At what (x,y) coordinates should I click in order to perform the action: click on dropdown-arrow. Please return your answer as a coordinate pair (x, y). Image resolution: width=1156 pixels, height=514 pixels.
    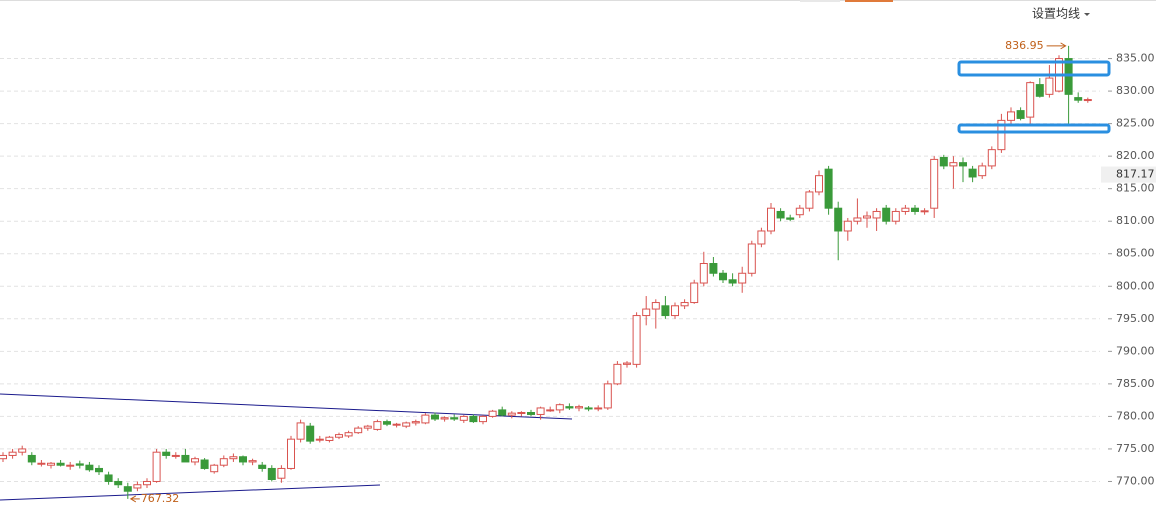
    Looking at the image, I should click on (1087, 14).